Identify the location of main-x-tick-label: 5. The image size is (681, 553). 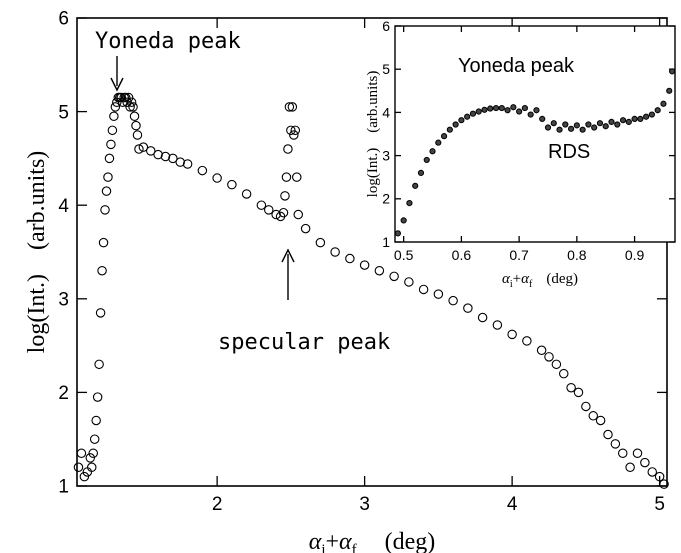
(659, 504).